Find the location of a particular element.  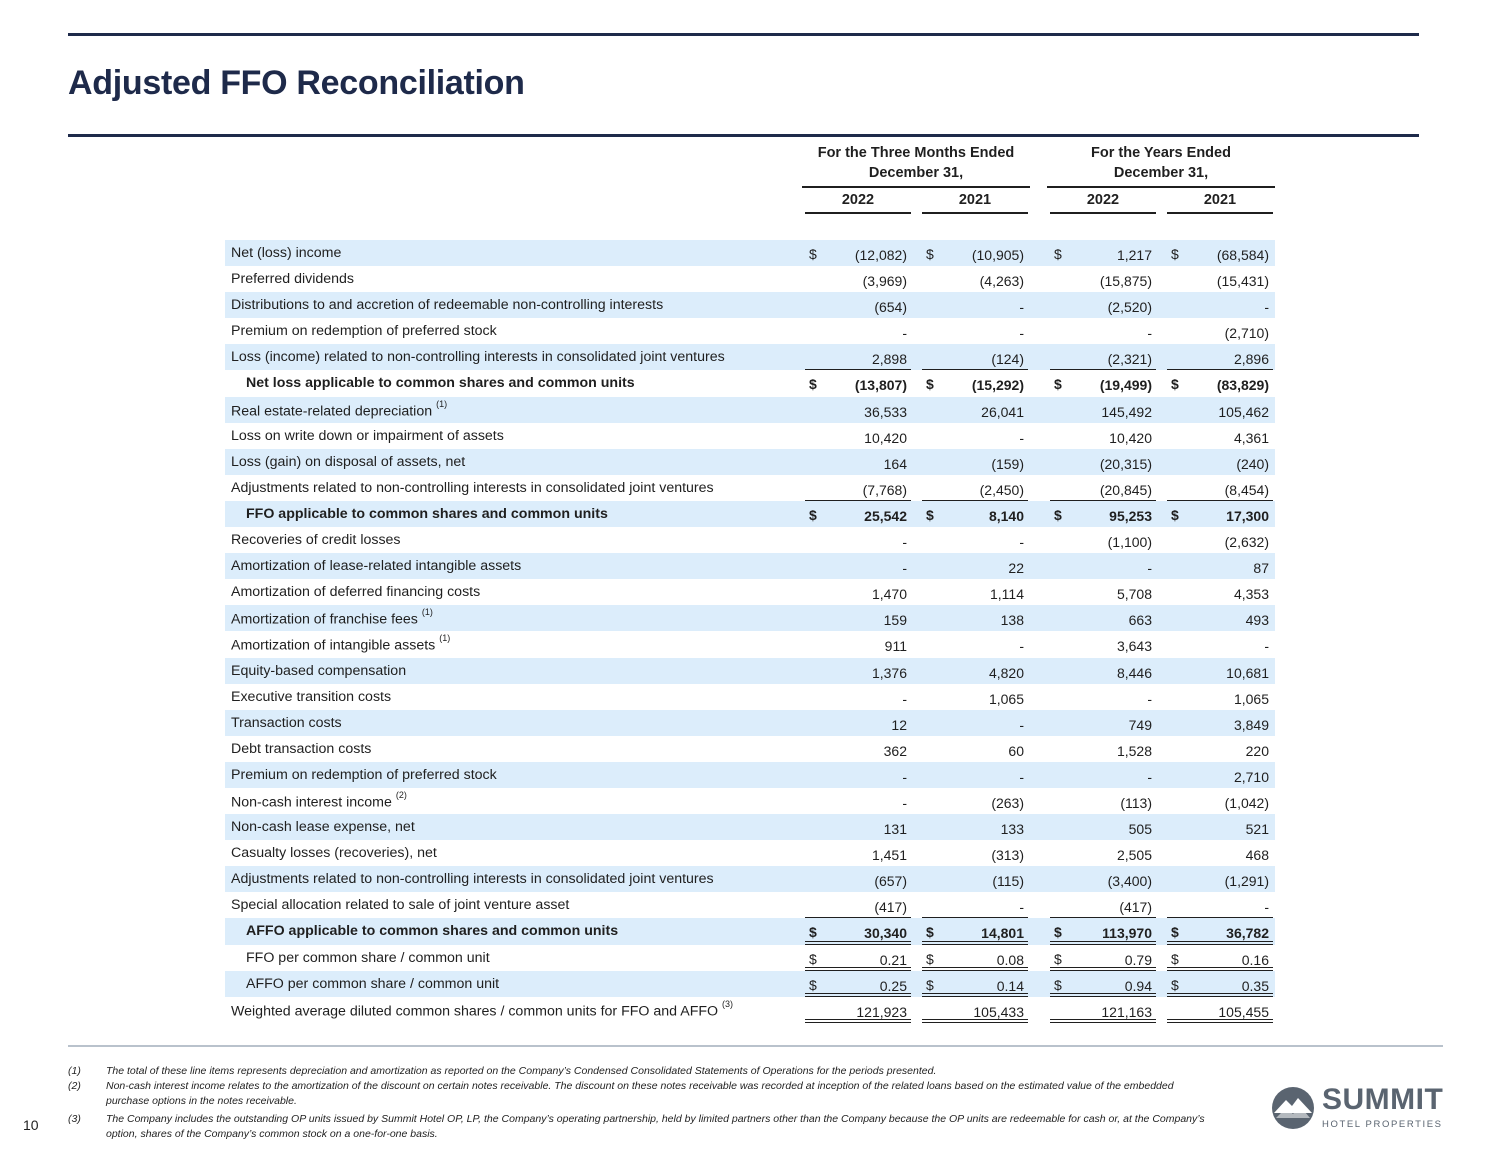

row-label-text: Real estate-related depreciation is located at coordinates (332, 411).